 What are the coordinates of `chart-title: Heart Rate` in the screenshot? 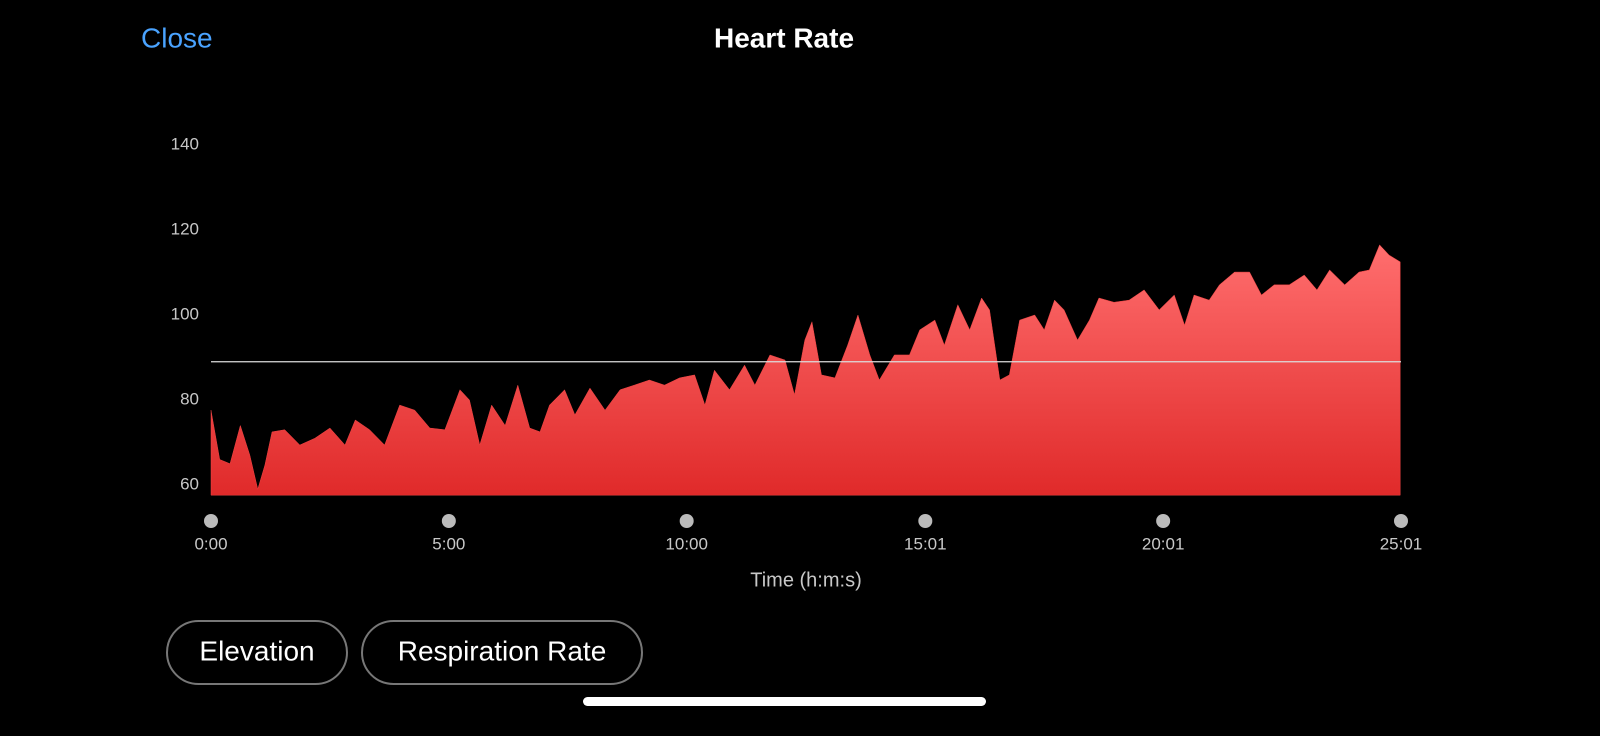 It's located at (784, 37).